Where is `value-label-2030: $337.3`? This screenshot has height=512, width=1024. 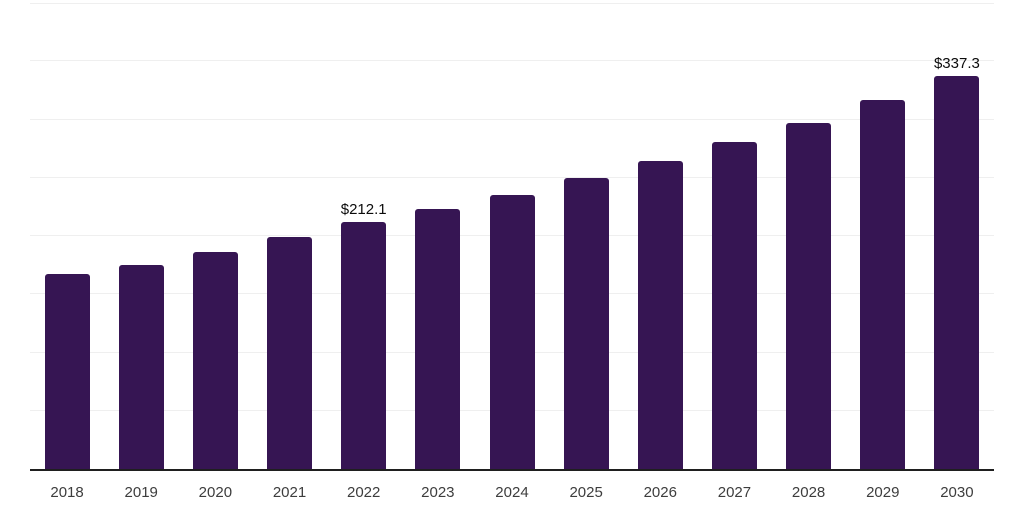
value-label-2030: $337.3 is located at coordinates (956, 64).